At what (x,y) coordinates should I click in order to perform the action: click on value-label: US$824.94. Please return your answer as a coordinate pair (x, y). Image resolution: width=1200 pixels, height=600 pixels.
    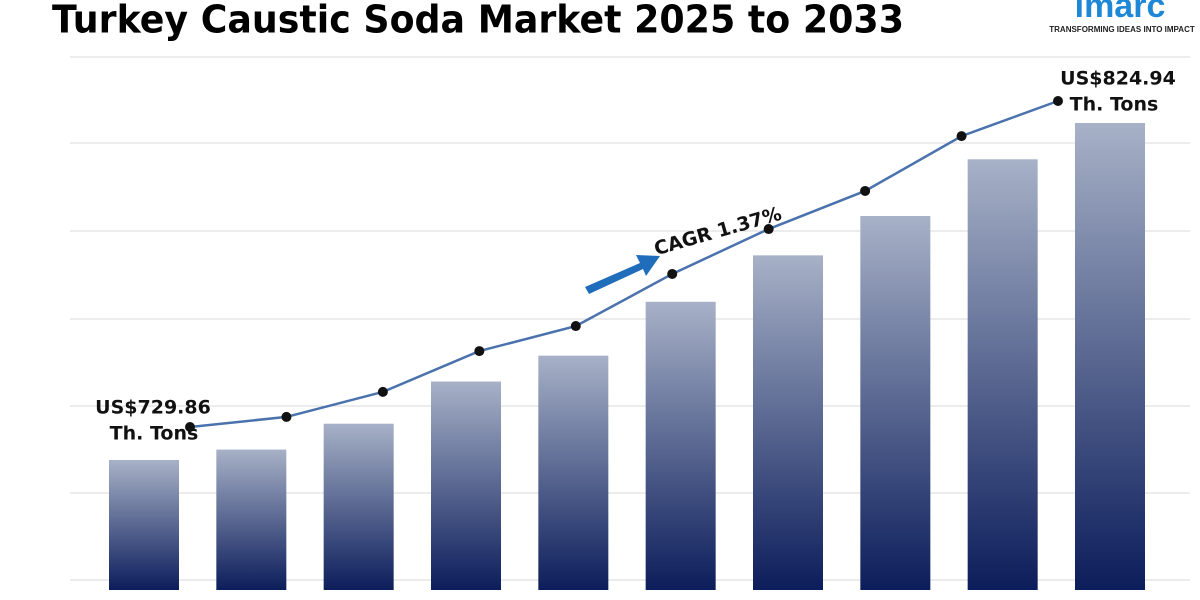
    Looking at the image, I should click on (1118, 79).